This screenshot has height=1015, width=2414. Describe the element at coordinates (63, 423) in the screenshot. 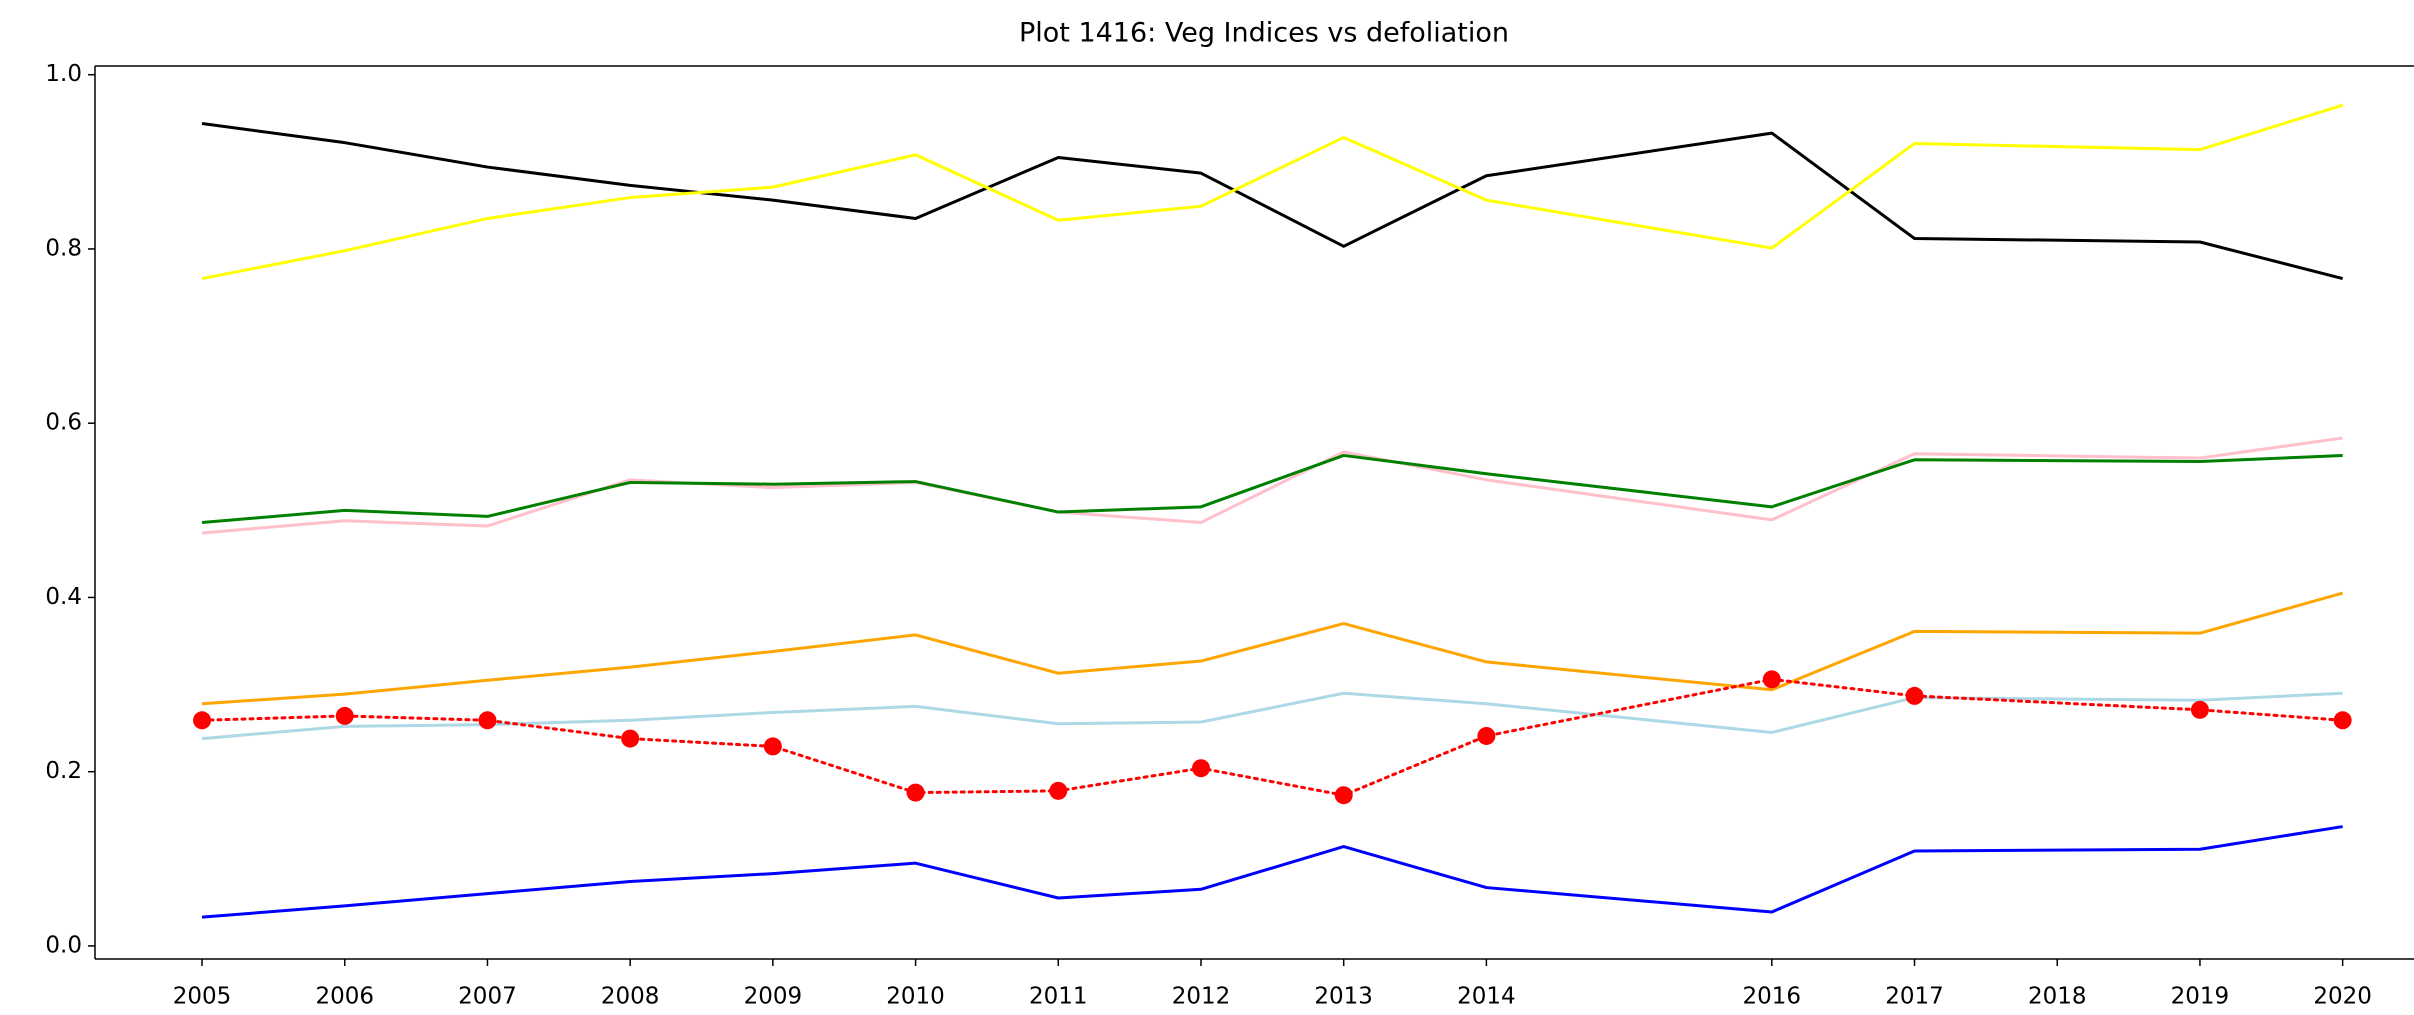

I see `y-tick-label: 0.6` at that location.